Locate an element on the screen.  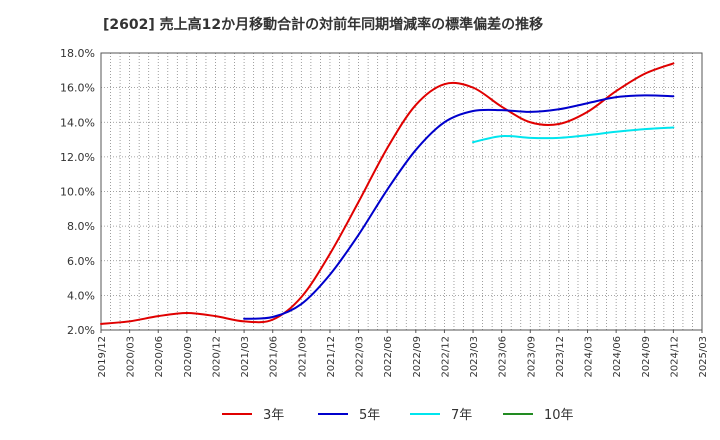
chart-title: [2602] 売上高12か月移動合計の対前年同期増減率の標準偏差の推移 is located at coordinates (323, 25).